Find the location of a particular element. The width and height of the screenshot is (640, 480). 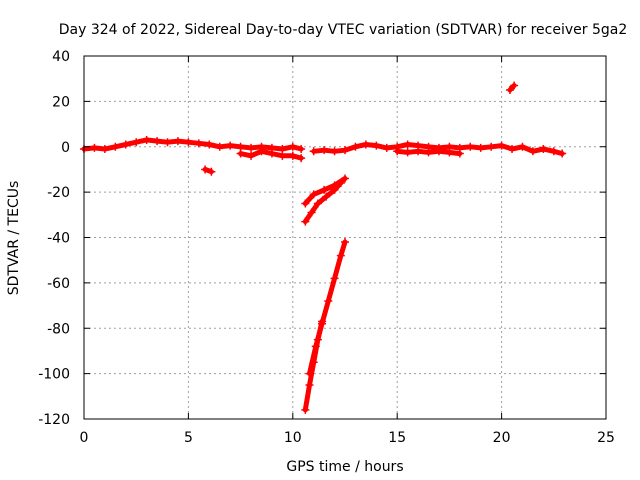

y-tick-label: -80 is located at coordinates (58, 329).